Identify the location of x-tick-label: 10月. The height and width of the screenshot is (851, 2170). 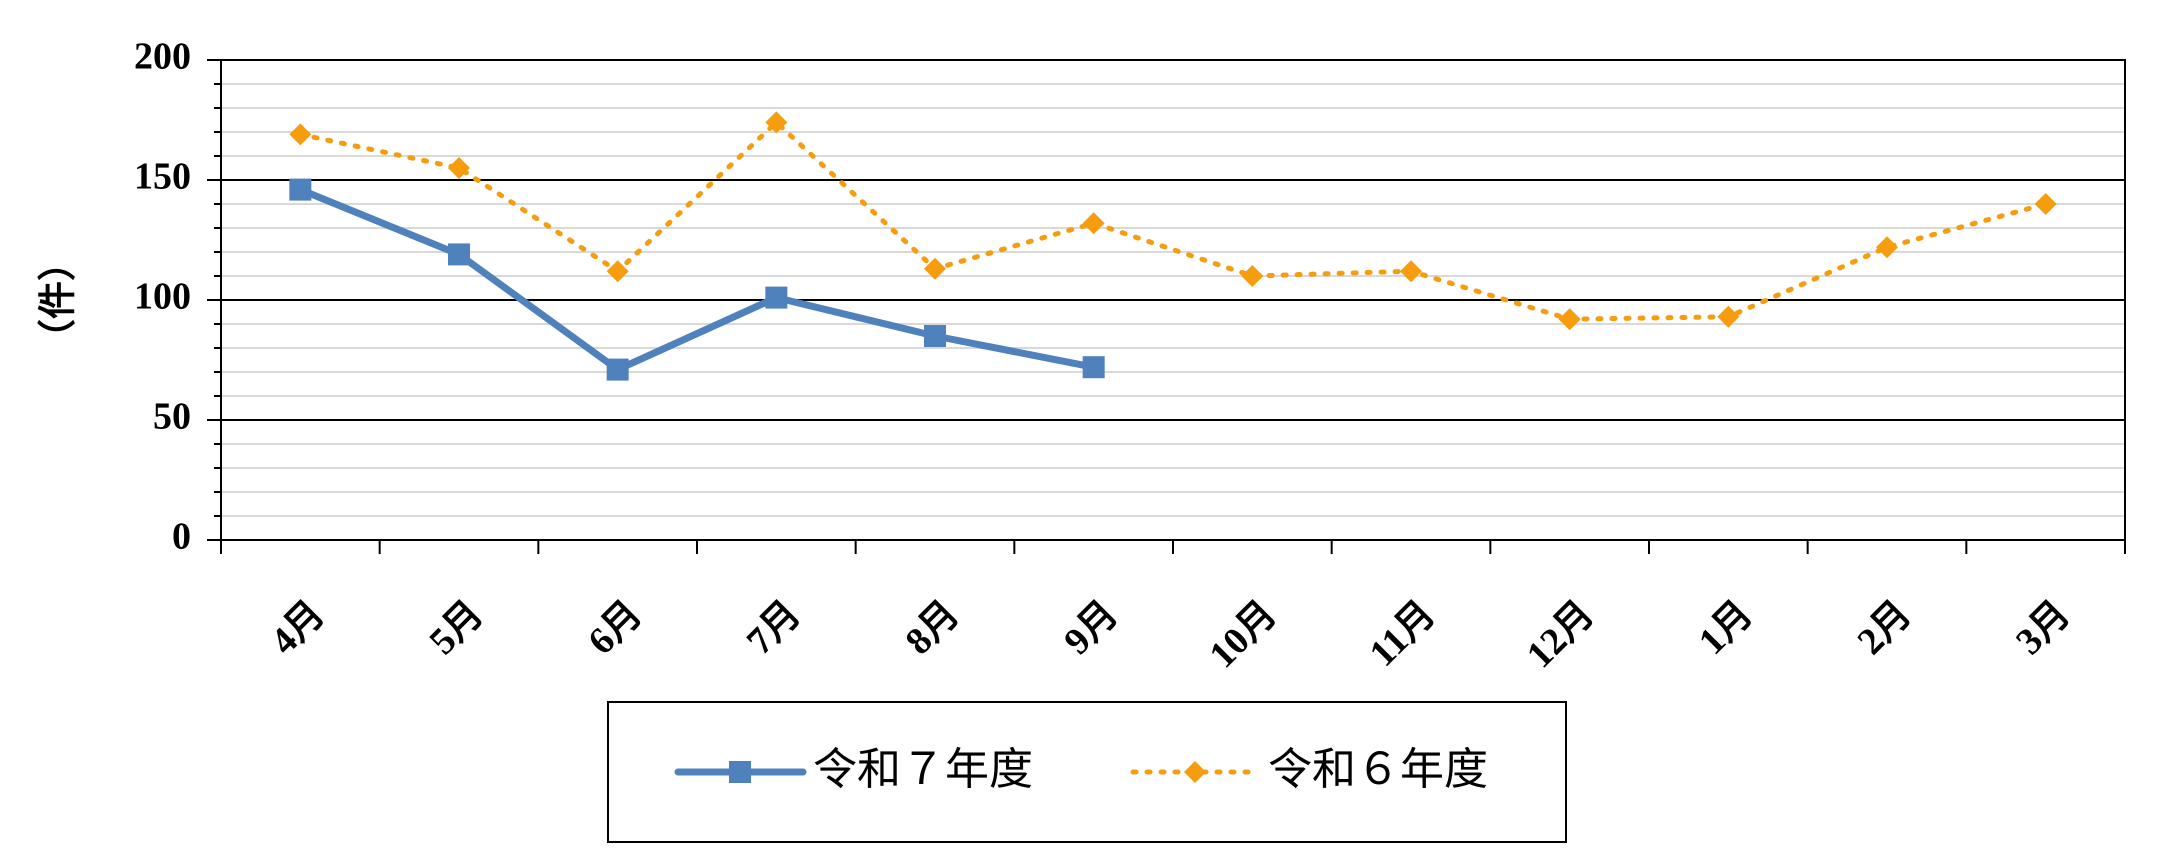
(1242, 634).